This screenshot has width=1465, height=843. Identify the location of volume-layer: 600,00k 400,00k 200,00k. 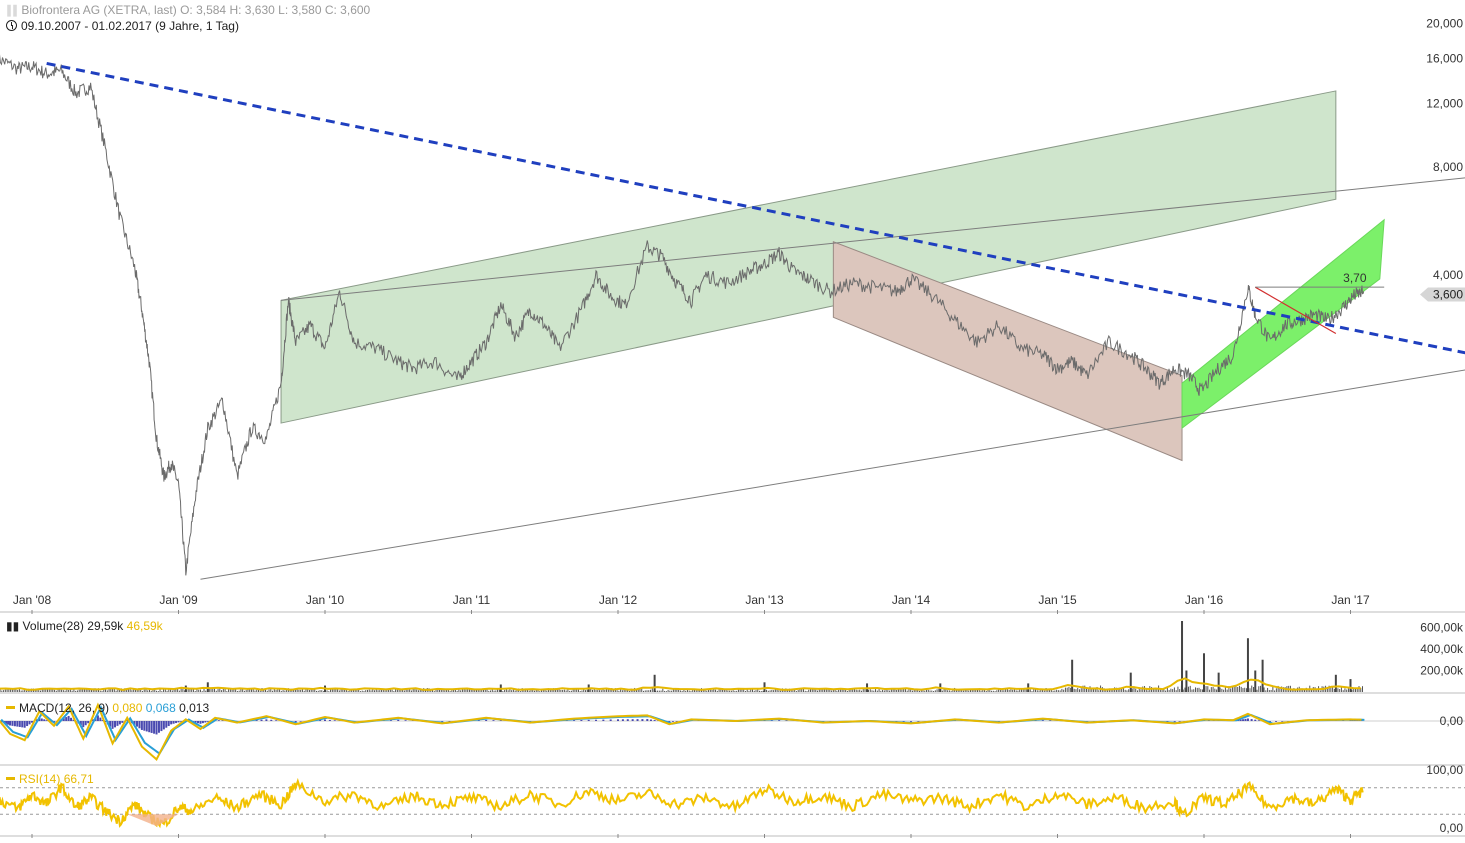
(732, 656).